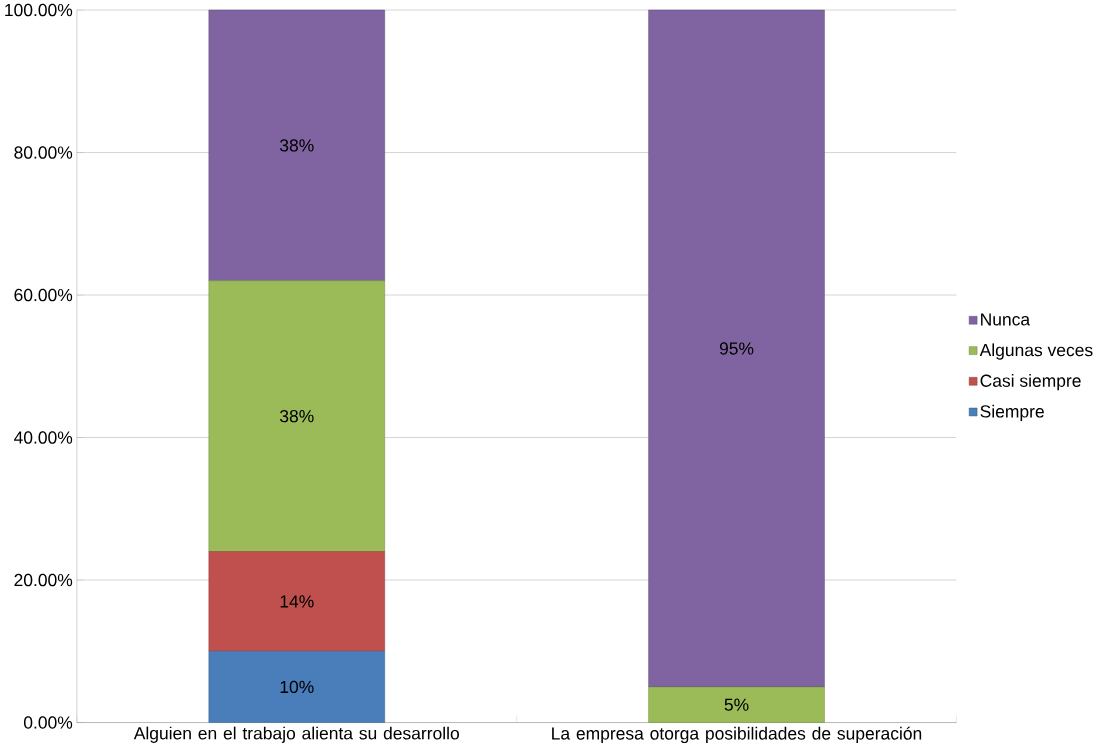 This screenshot has width=1099, height=747. Describe the element at coordinates (43, 152) in the screenshot. I see `y-tick-label: 80.00%` at that location.